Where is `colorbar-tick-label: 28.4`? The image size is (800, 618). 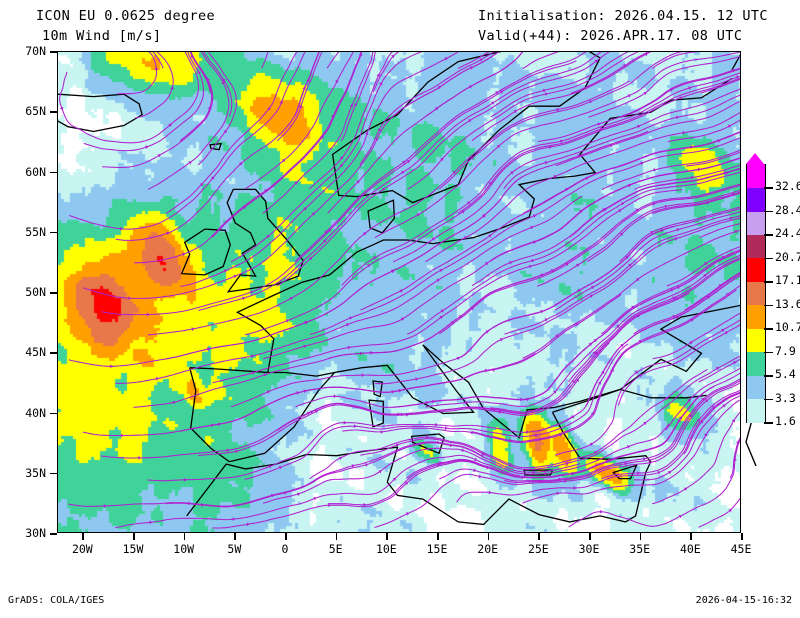 colorbar-tick-label: 28.4 is located at coordinates (787, 209).